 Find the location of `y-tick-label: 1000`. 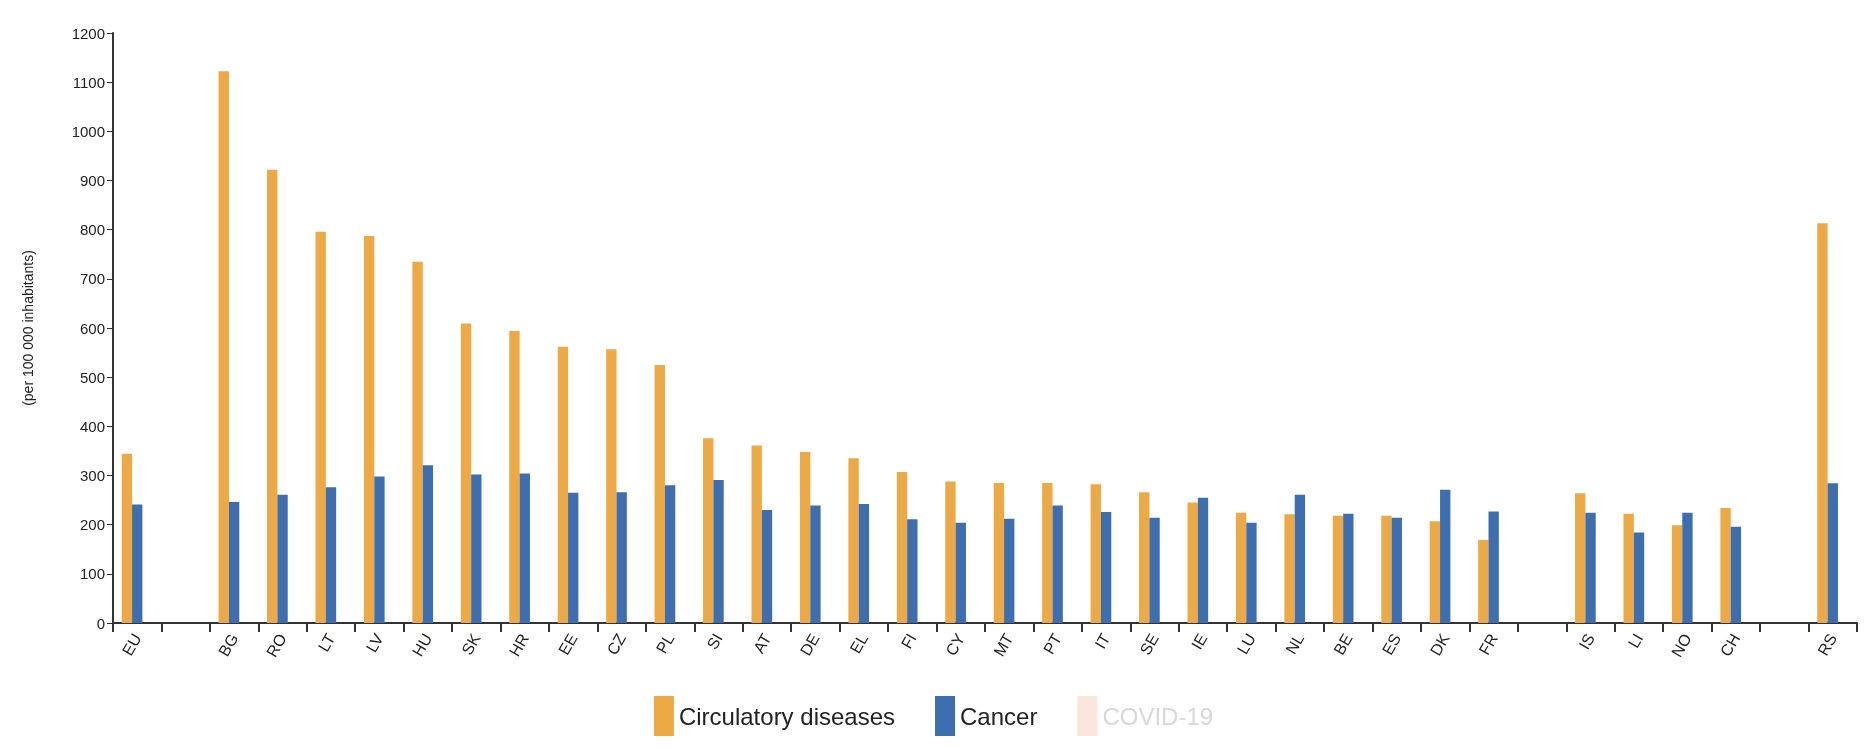

y-tick-label: 1000 is located at coordinates (88, 131).